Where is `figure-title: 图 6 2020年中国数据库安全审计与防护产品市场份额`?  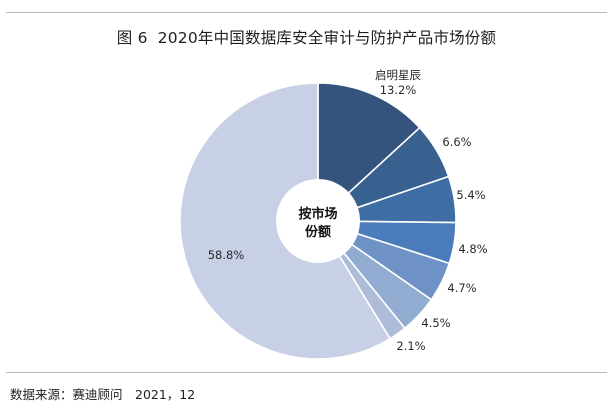
figure-title: 图 6 2020年中国数据库安全审计与防护产品市场份额 is located at coordinates (306, 37).